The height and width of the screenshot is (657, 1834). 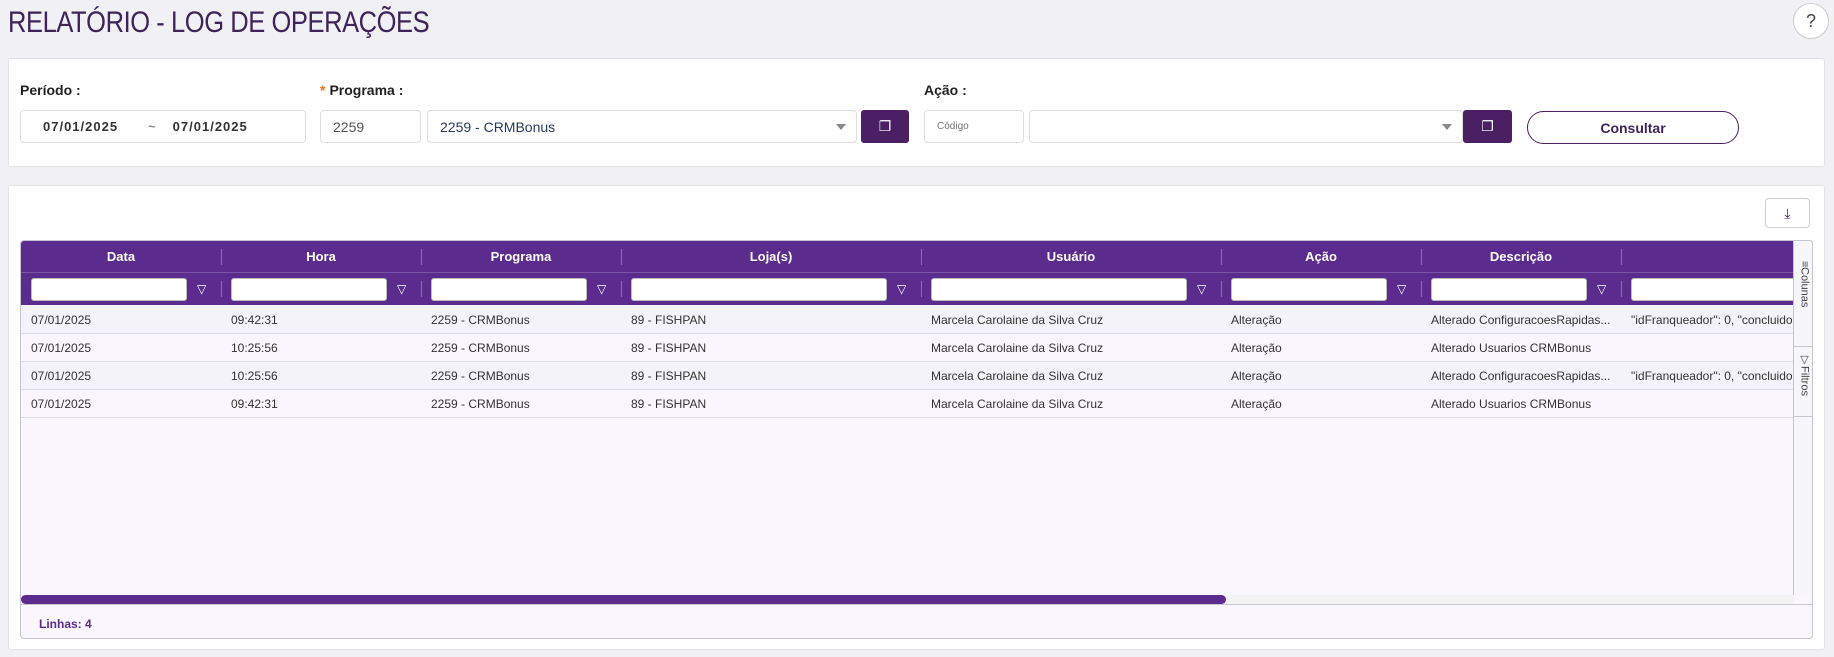 I want to click on programa-search-button: ❐, so click(x=885, y=126).